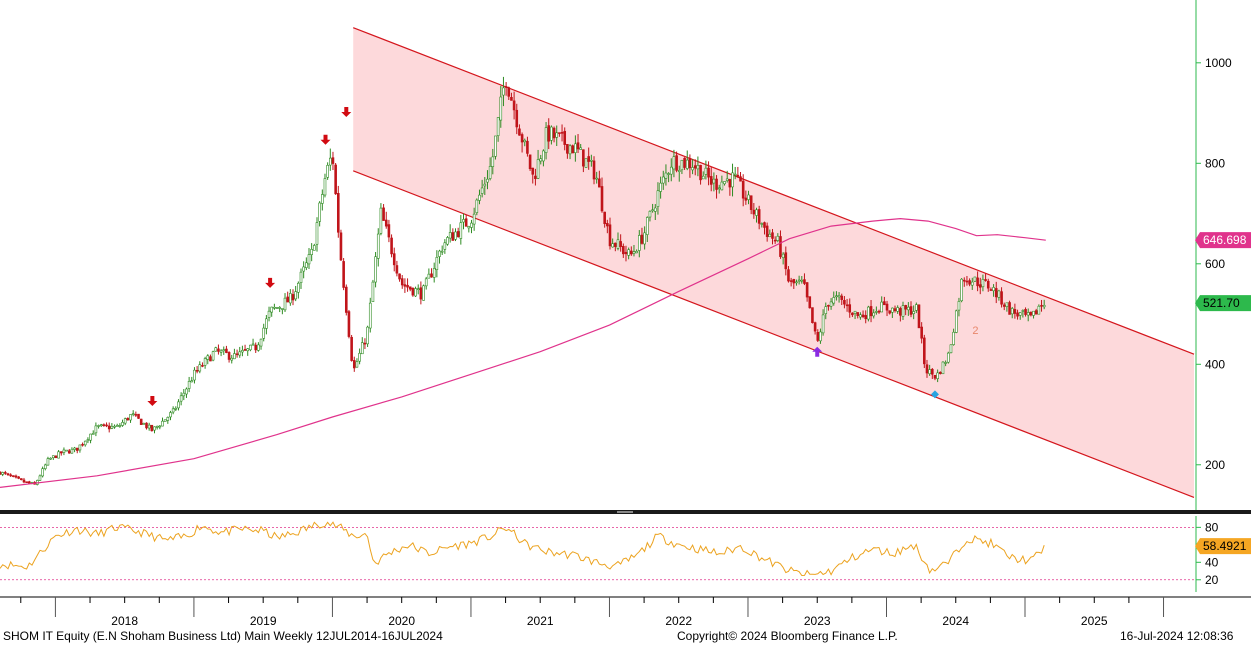  Describe the element at coordinates (1212, 562) in the screenshot. I see `rsi-tick-label: 40` at that location.